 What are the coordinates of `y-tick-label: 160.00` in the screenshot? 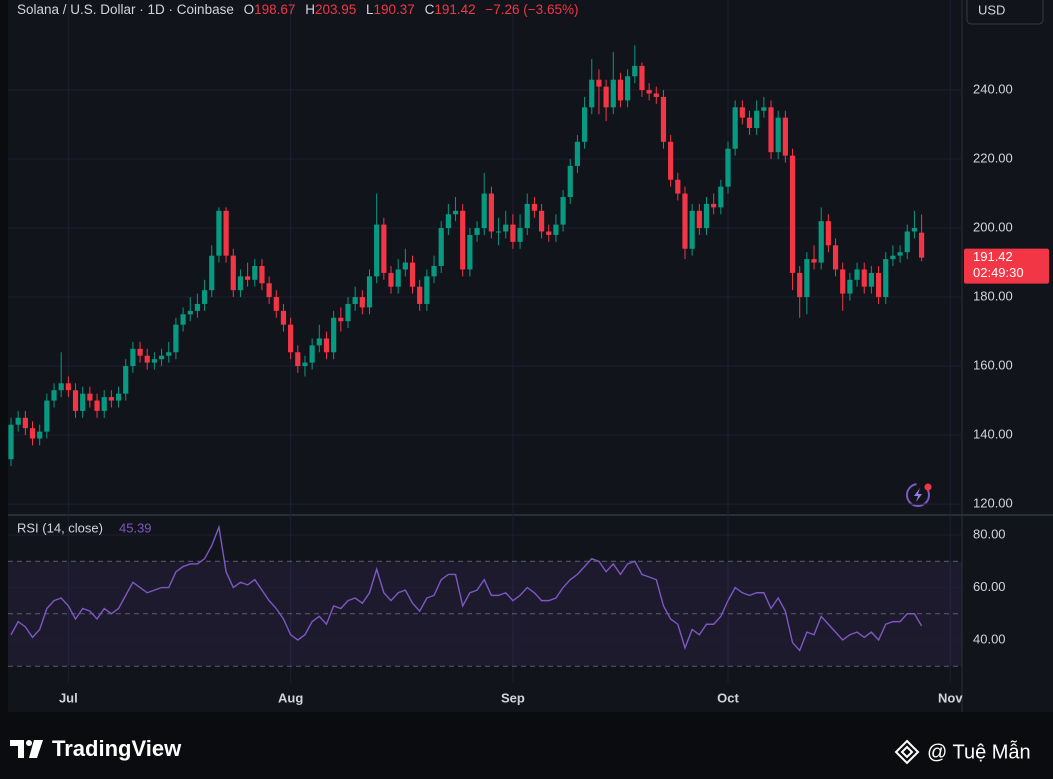 It's located at (993, 364).